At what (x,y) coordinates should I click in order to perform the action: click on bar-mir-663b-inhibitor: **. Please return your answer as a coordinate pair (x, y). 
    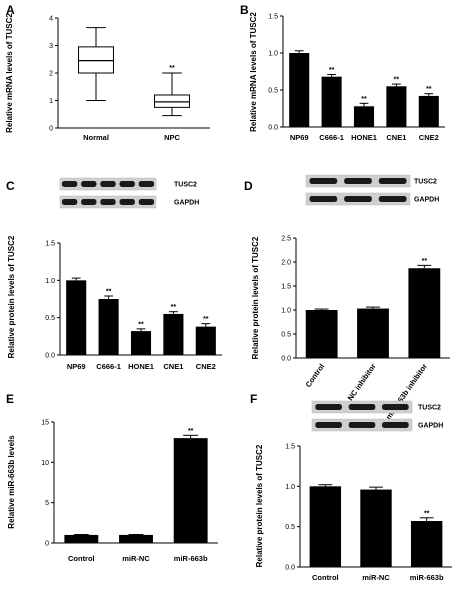
    Looking at the image, I should click on (424, 308).